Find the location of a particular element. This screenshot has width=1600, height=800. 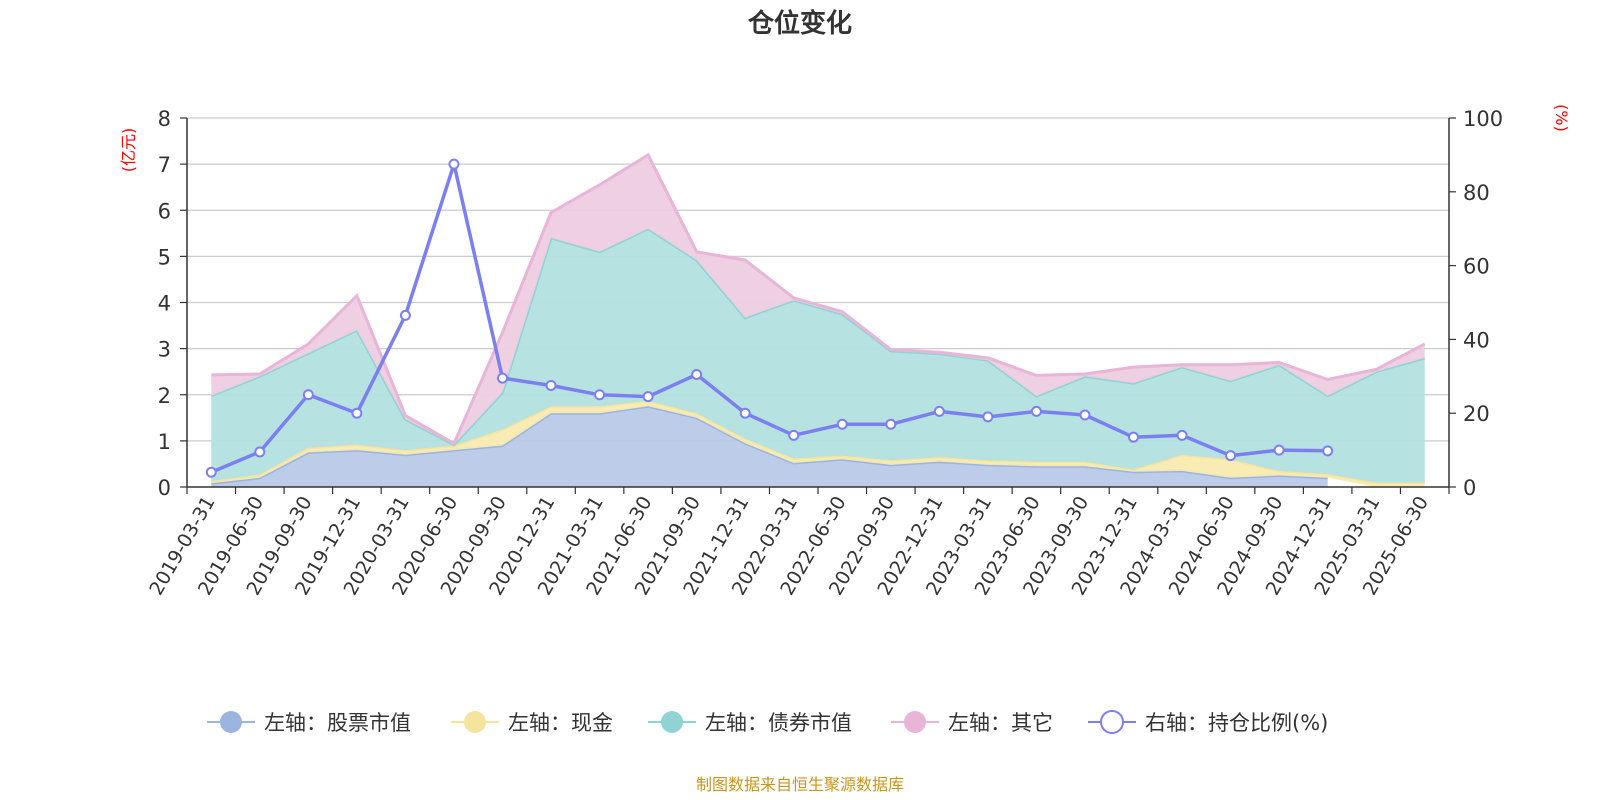

legend-label: 右轴：持仓比例(%) is located at coordinates (1236, 723).